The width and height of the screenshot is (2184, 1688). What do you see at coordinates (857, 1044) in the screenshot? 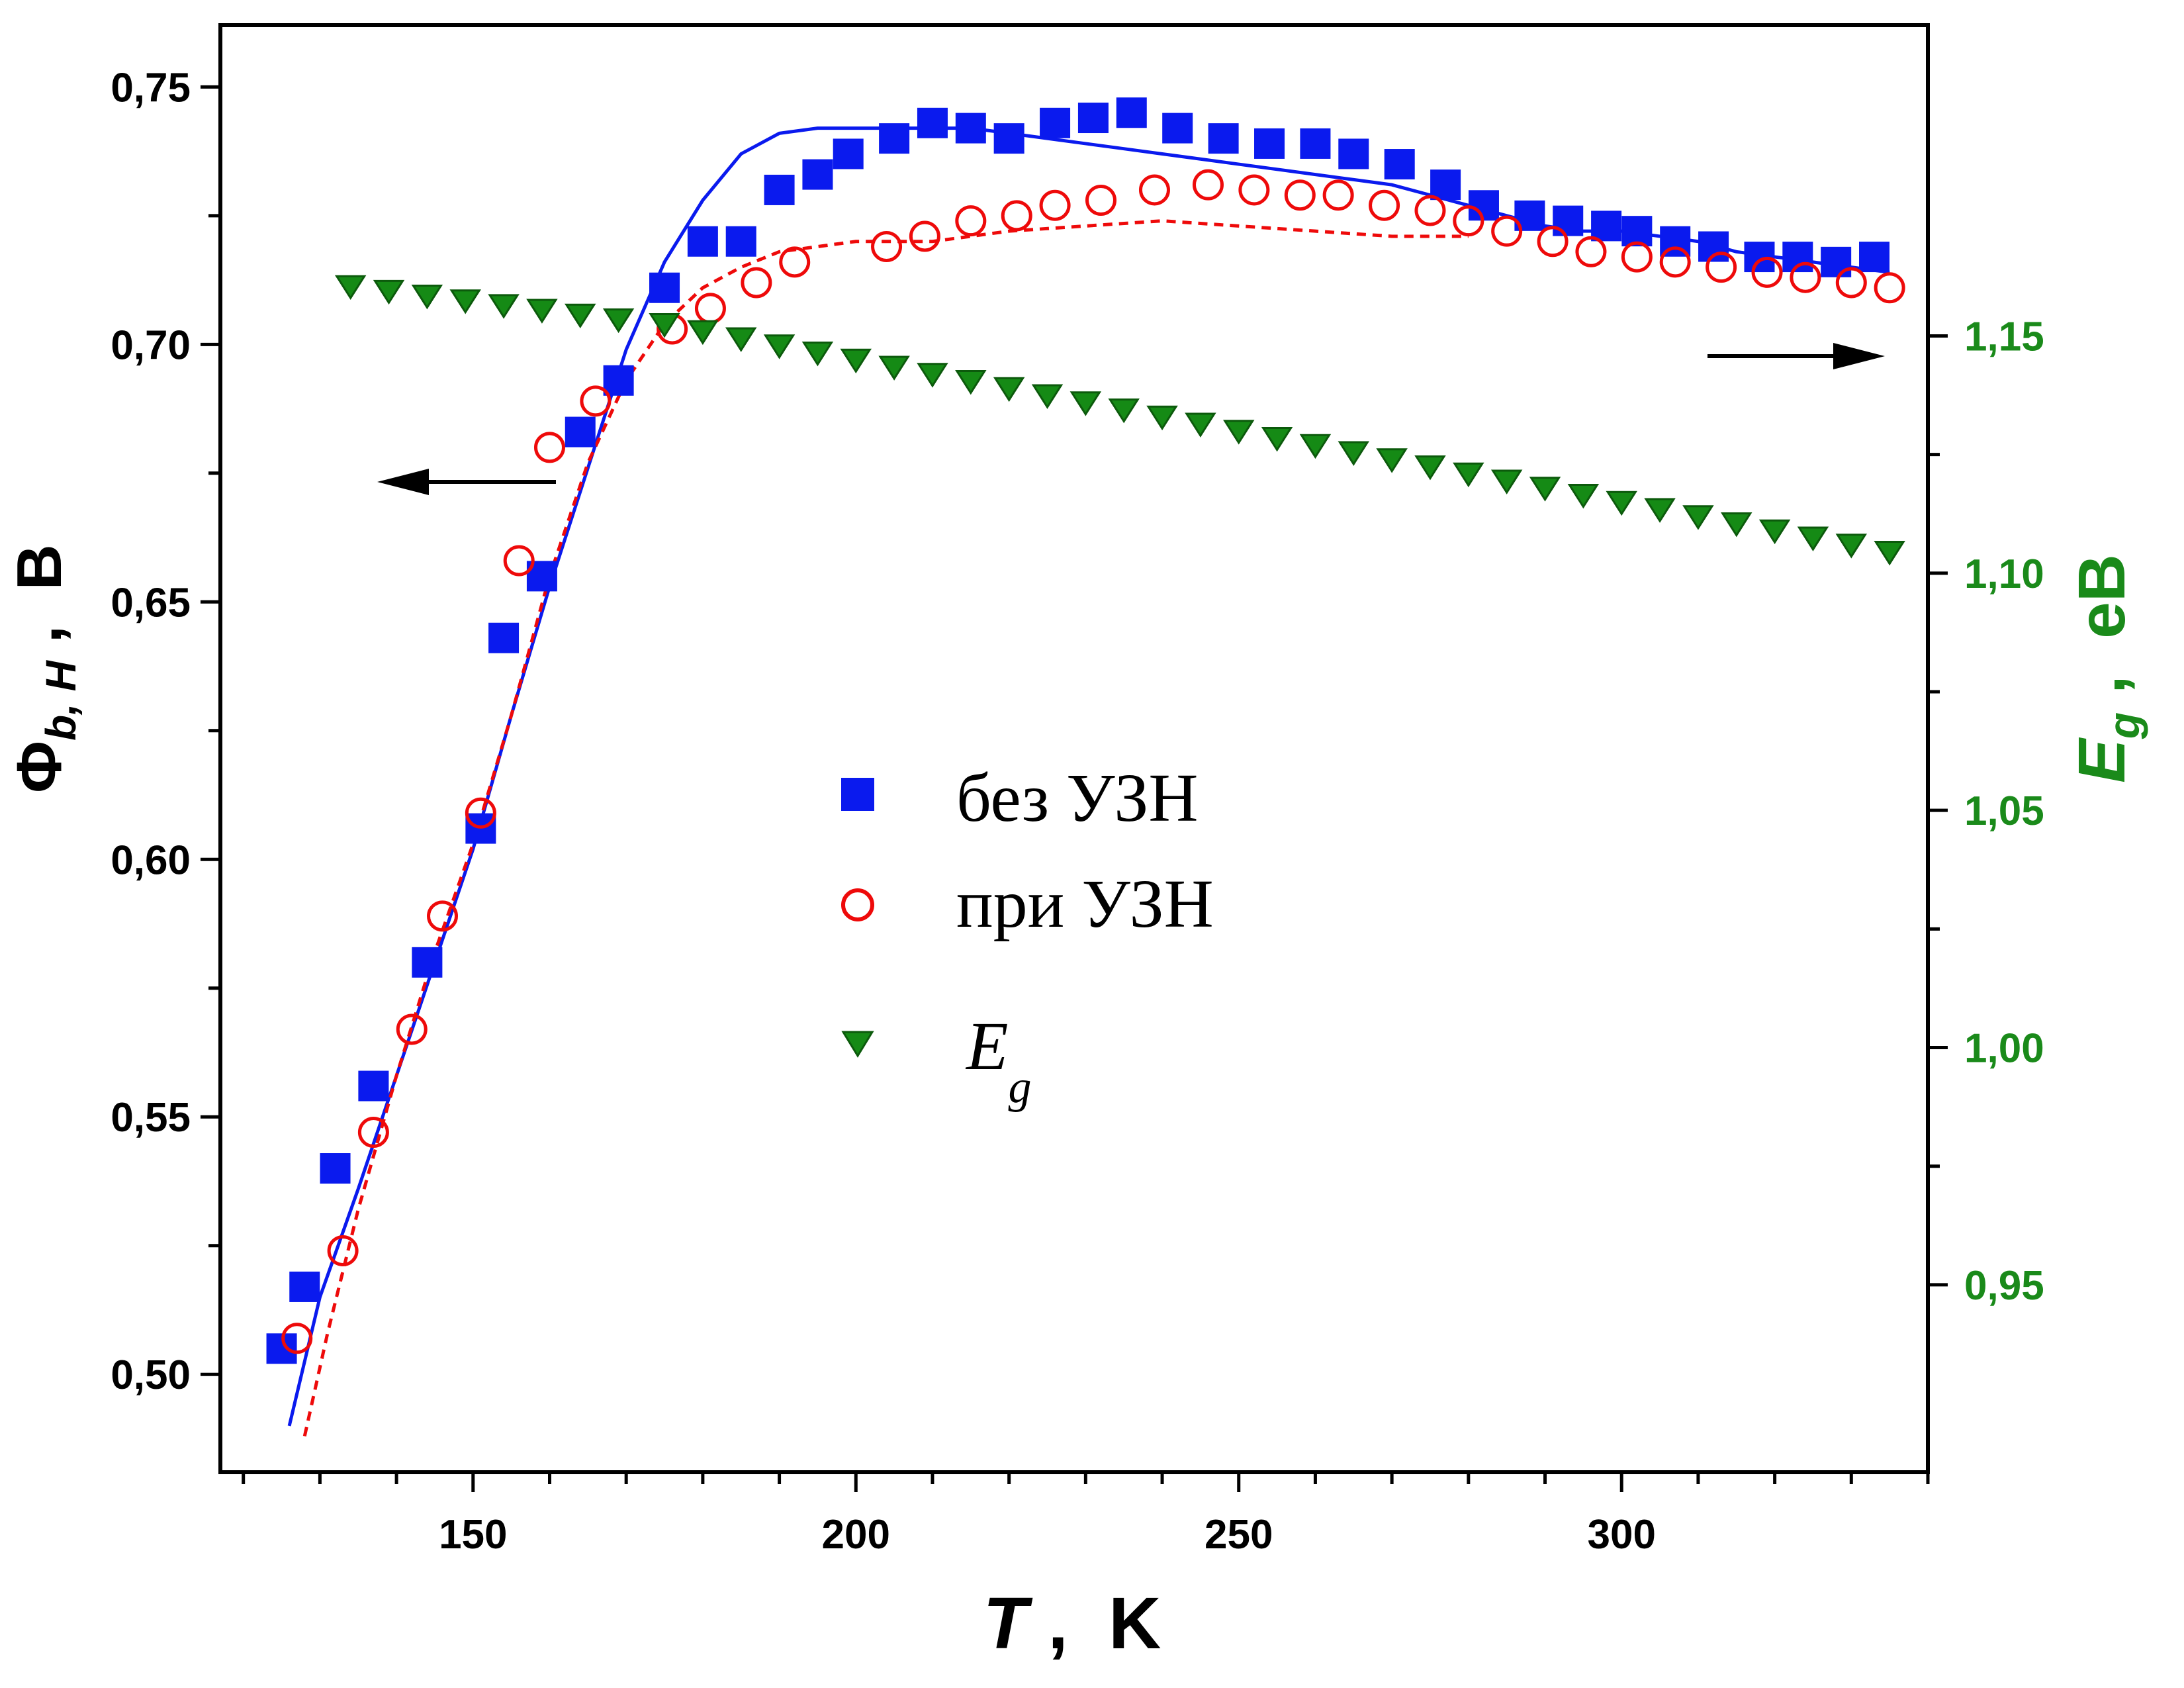
I see `legend-marker-eg` at bounding box center [857, 1044].